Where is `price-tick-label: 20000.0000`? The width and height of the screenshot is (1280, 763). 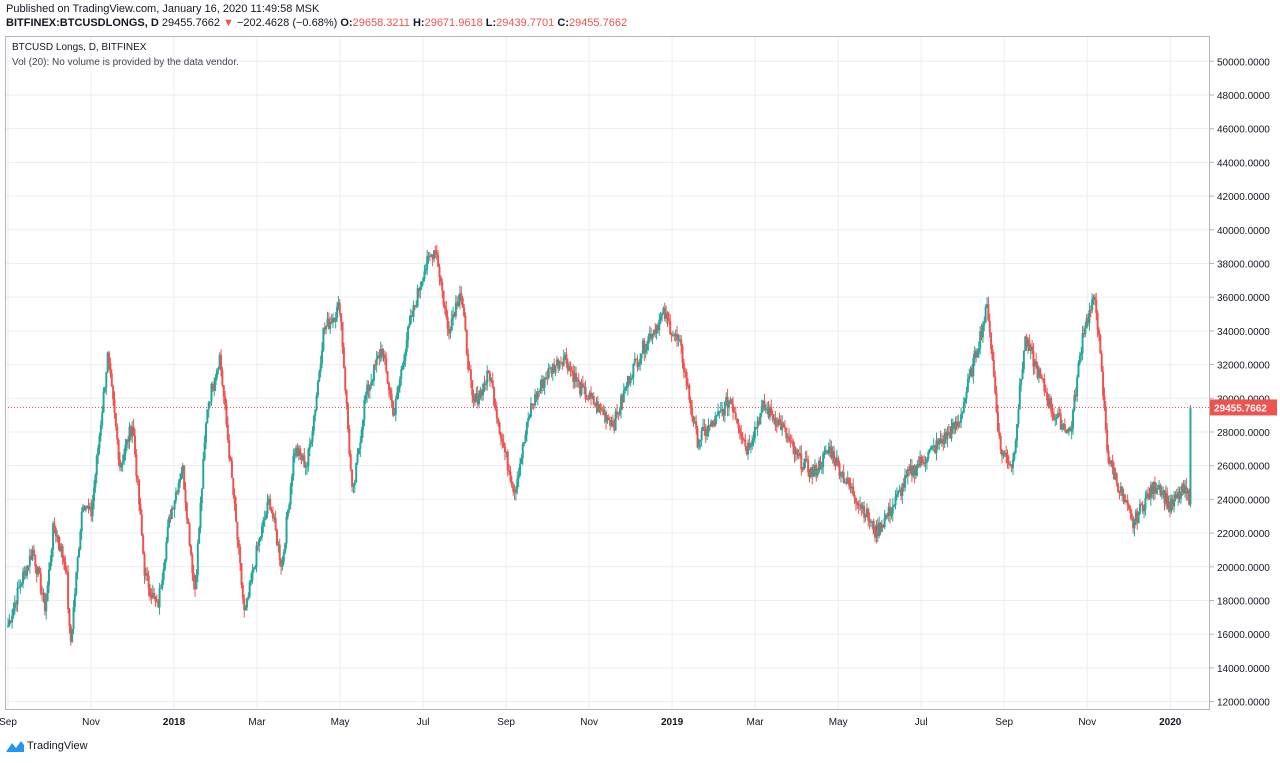 price-tick-label: 20000.0000 is located at coordinates (1243, 568).